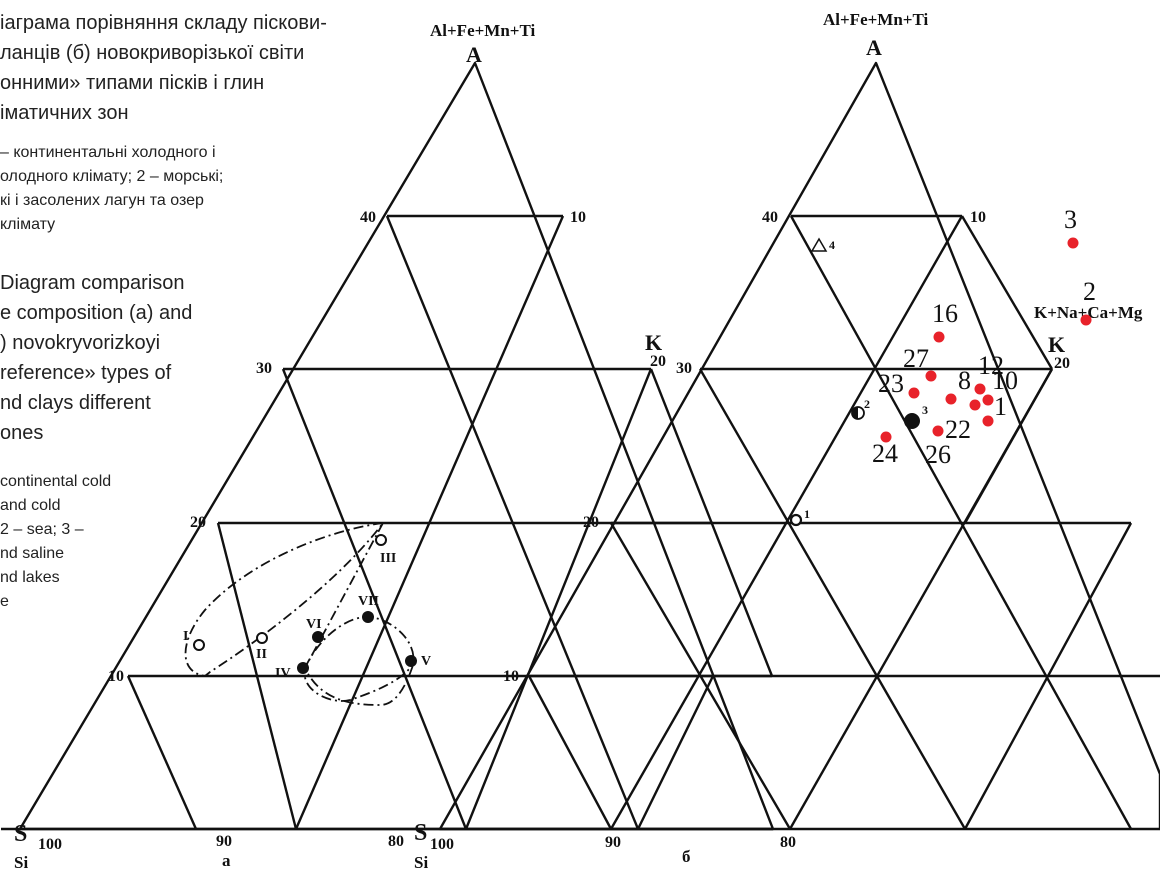 The height and width of the screenshot is (872, 1160). I want to click on sample-label: 24, so click(885, 453).